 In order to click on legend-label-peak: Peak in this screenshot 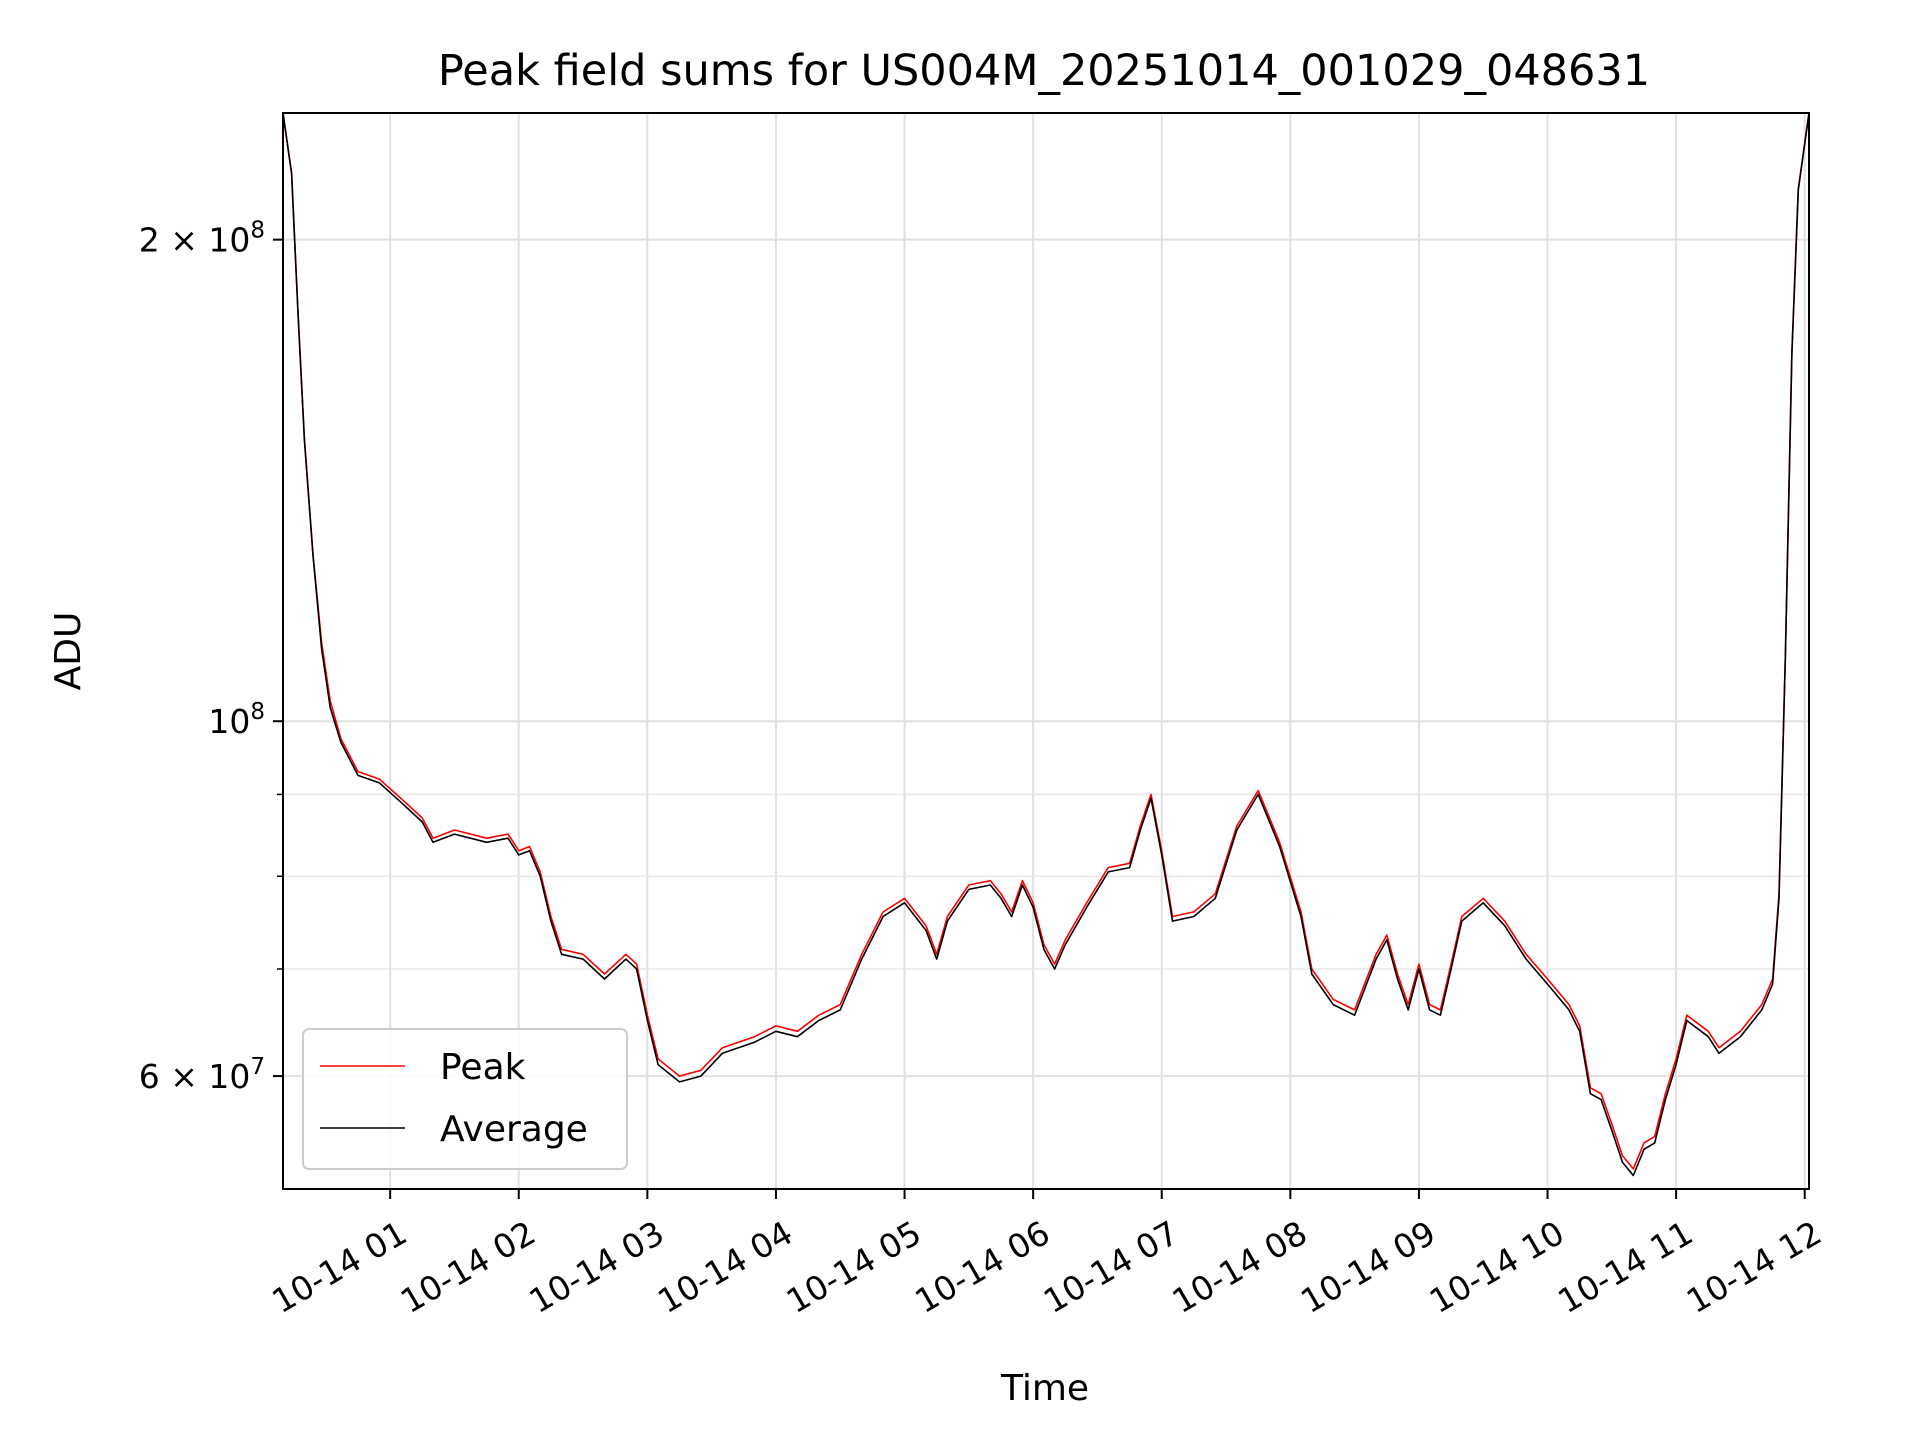, I will do `click(483, 1067)`.